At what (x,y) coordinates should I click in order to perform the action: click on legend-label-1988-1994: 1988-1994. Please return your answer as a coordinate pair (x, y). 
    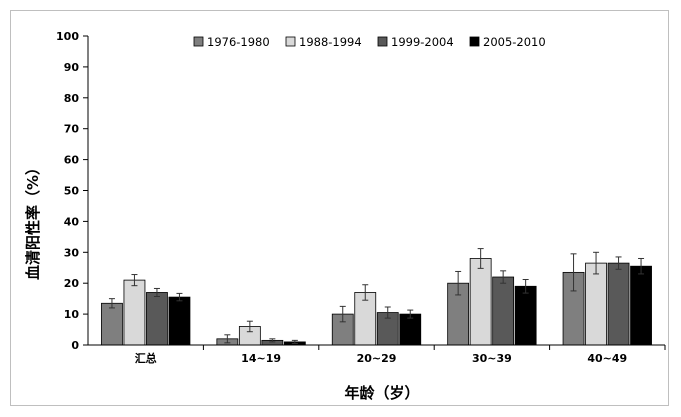
    Looking at the image, I should click on (330, 42).